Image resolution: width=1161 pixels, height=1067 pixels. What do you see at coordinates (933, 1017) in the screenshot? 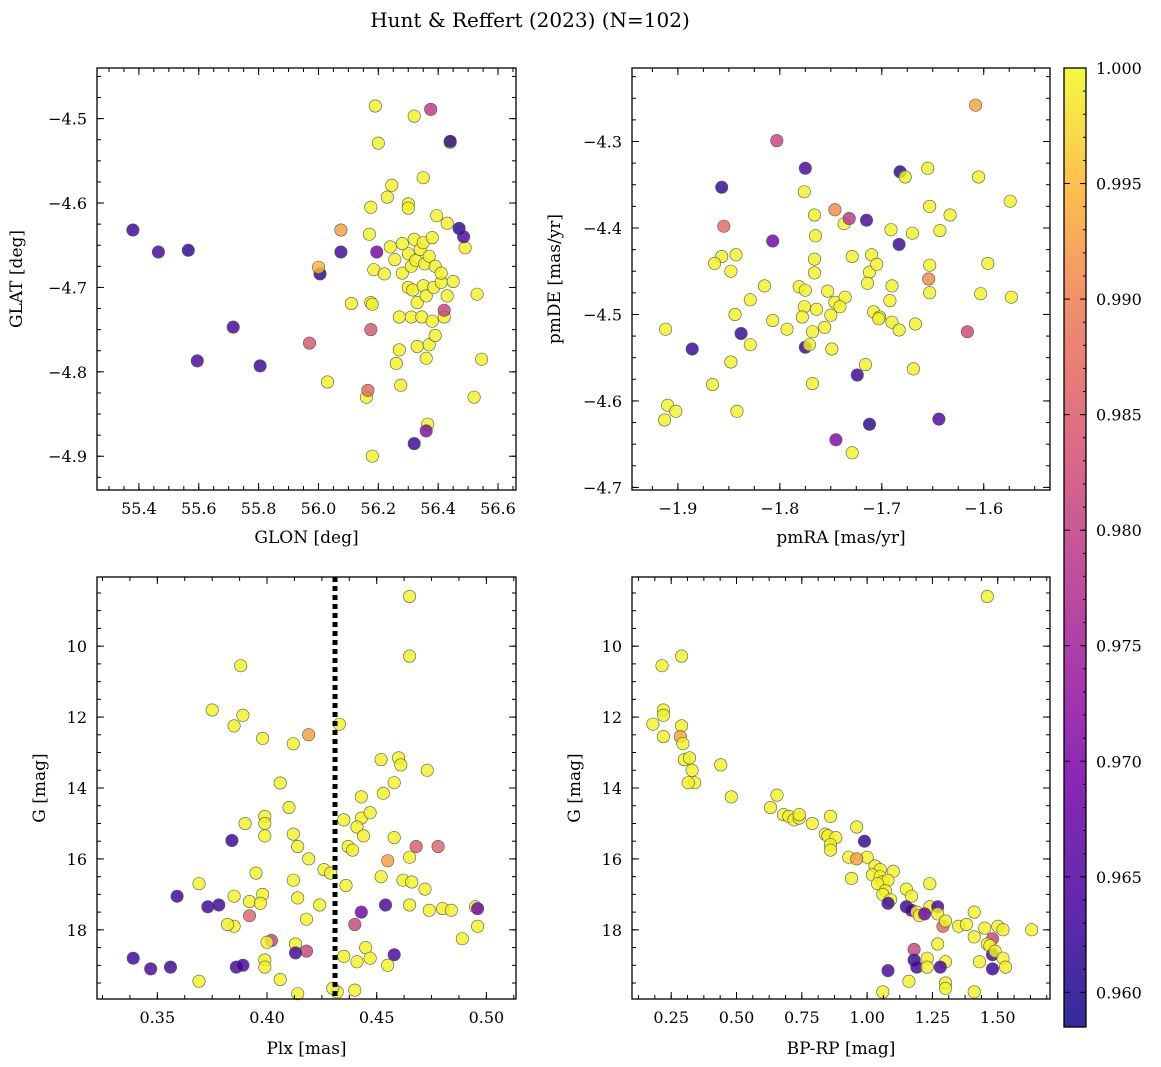
I see `x-tick-label: 1.25` at bounding box center [933, 1017].